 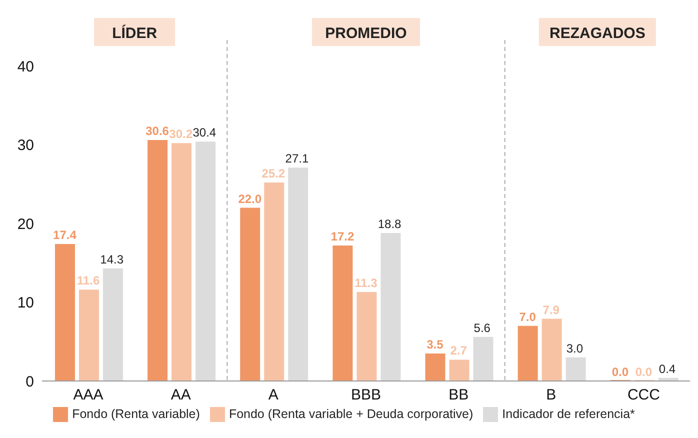 What do you see at coordinates (667, 369) in the screenshot?
I see `data-label: 0.4` at bounding box center [667, 369].